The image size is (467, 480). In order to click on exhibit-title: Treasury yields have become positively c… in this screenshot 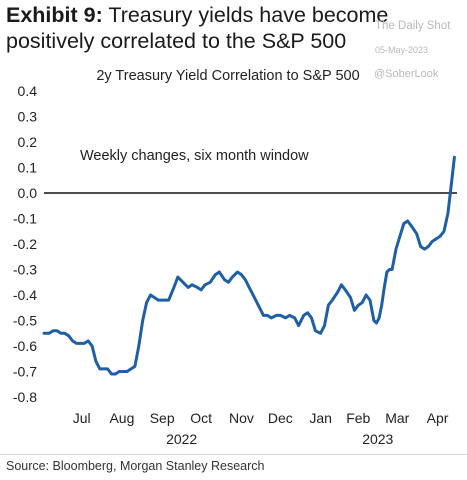, I will do `click(197, 28)`.